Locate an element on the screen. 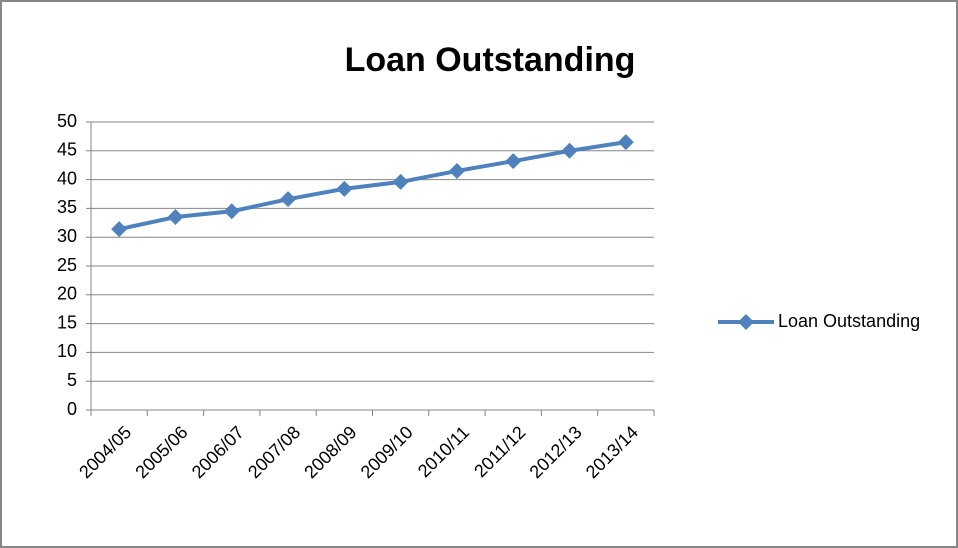 The width and height of the screenshot is (958, 548). legend-marker is located at coordinates (746, 322).